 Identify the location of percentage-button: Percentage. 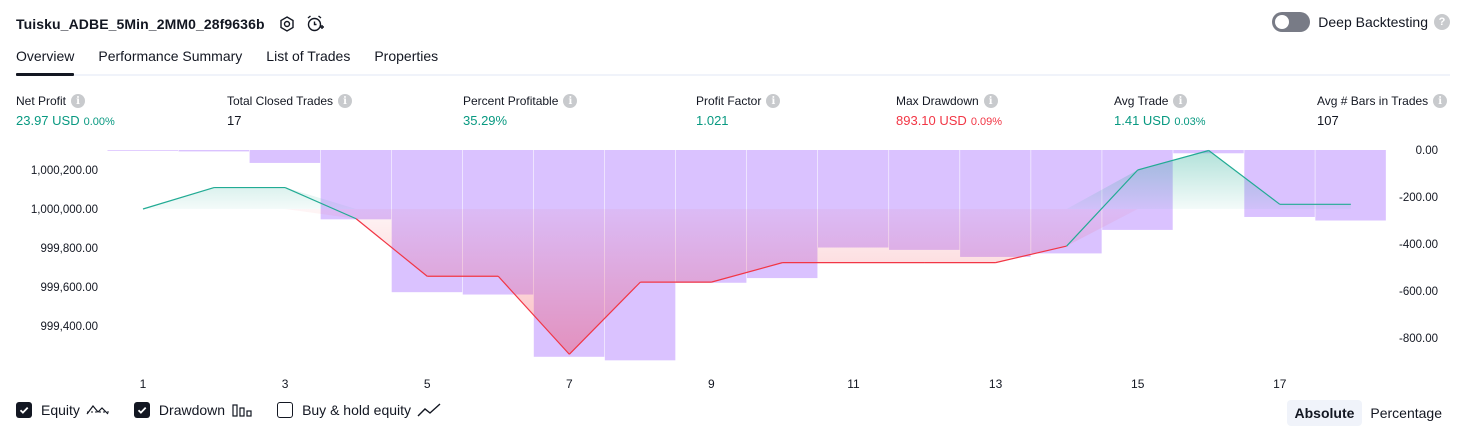
(1406, 413).